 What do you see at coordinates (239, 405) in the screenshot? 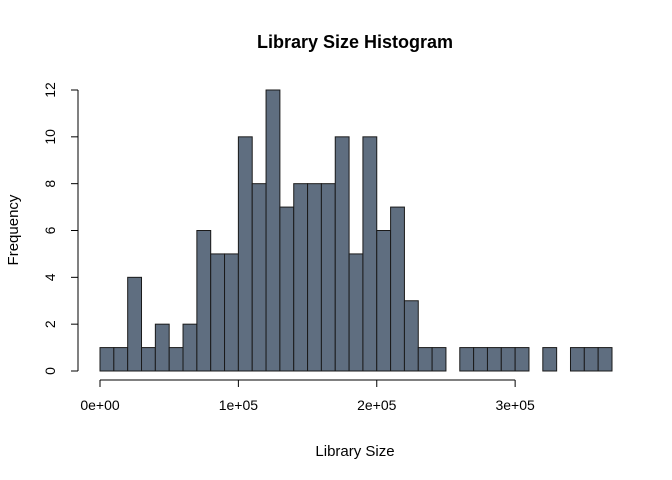
I see `x-tick-label: 1e+05` at bounding box center [239, 405].